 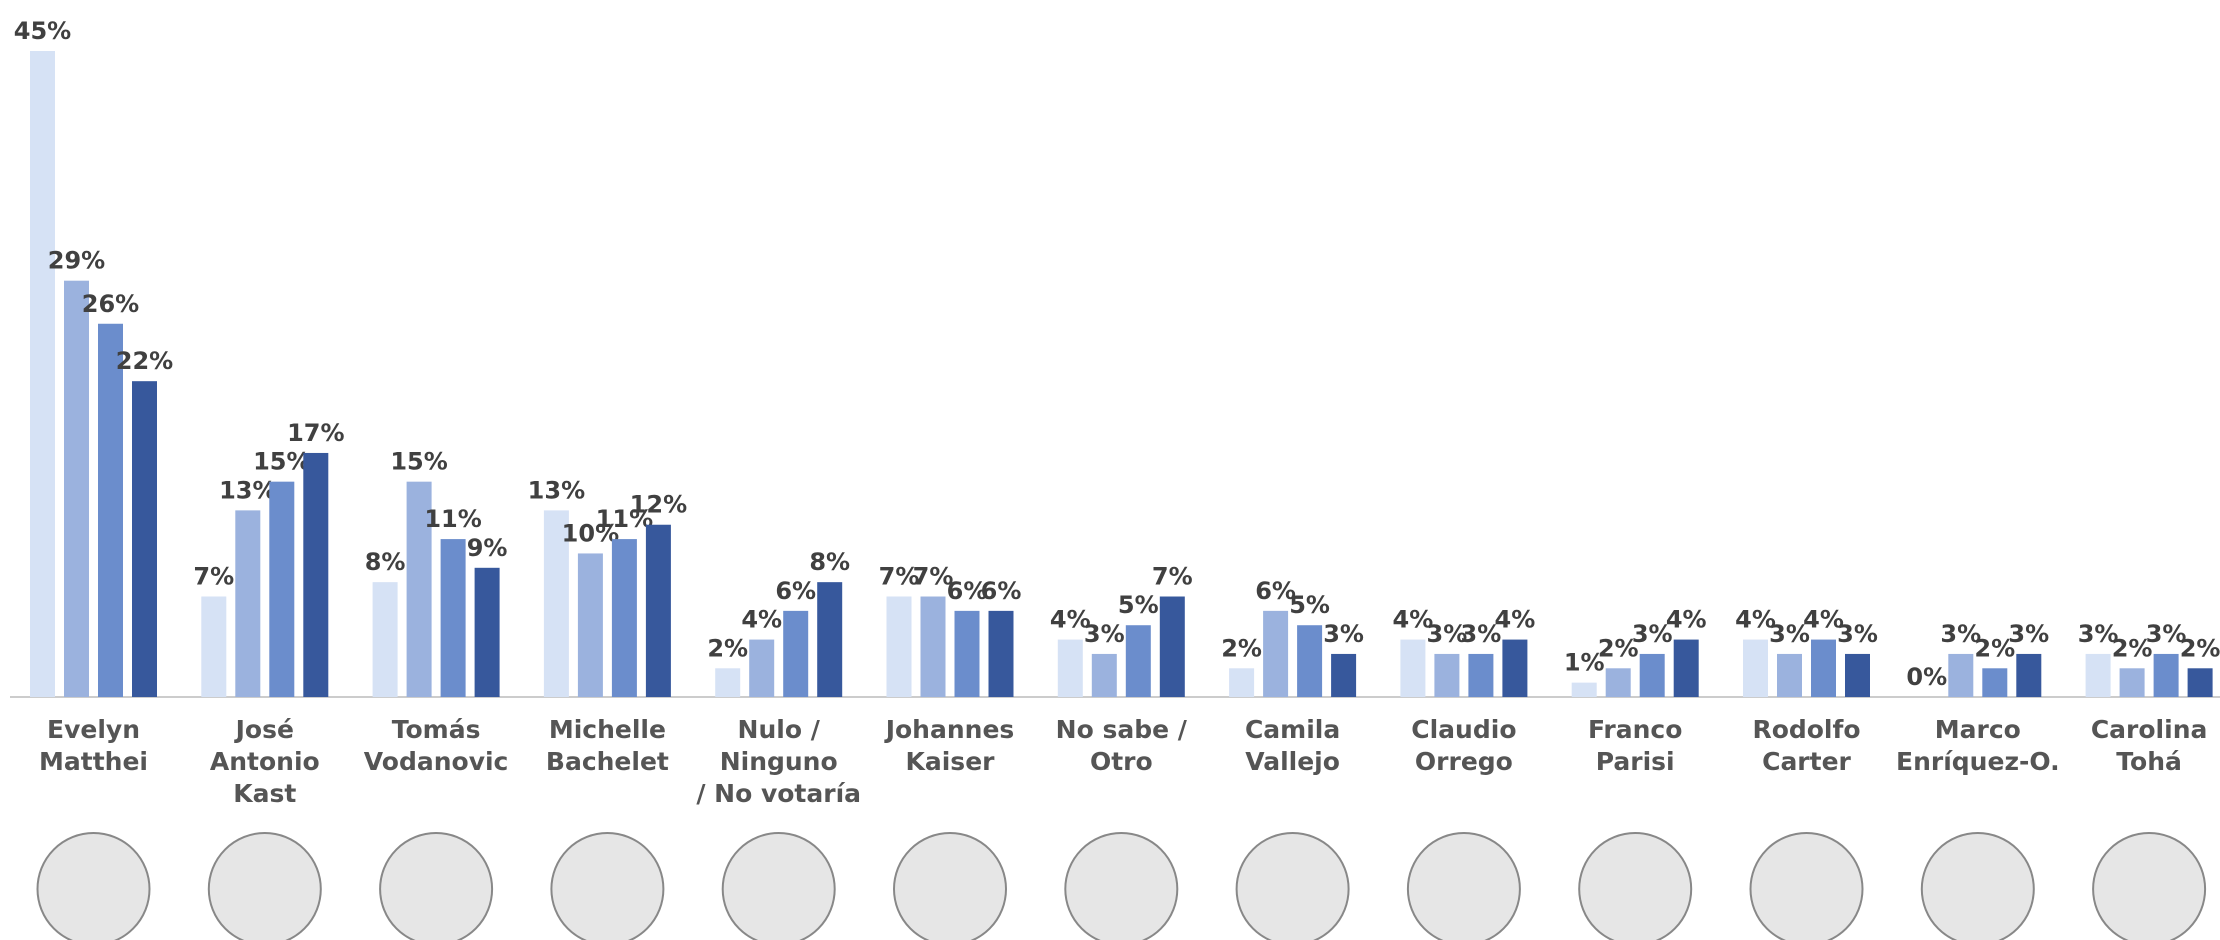 I want to click on category-label: Michelle Bachelet, so click(x=607, y=745).